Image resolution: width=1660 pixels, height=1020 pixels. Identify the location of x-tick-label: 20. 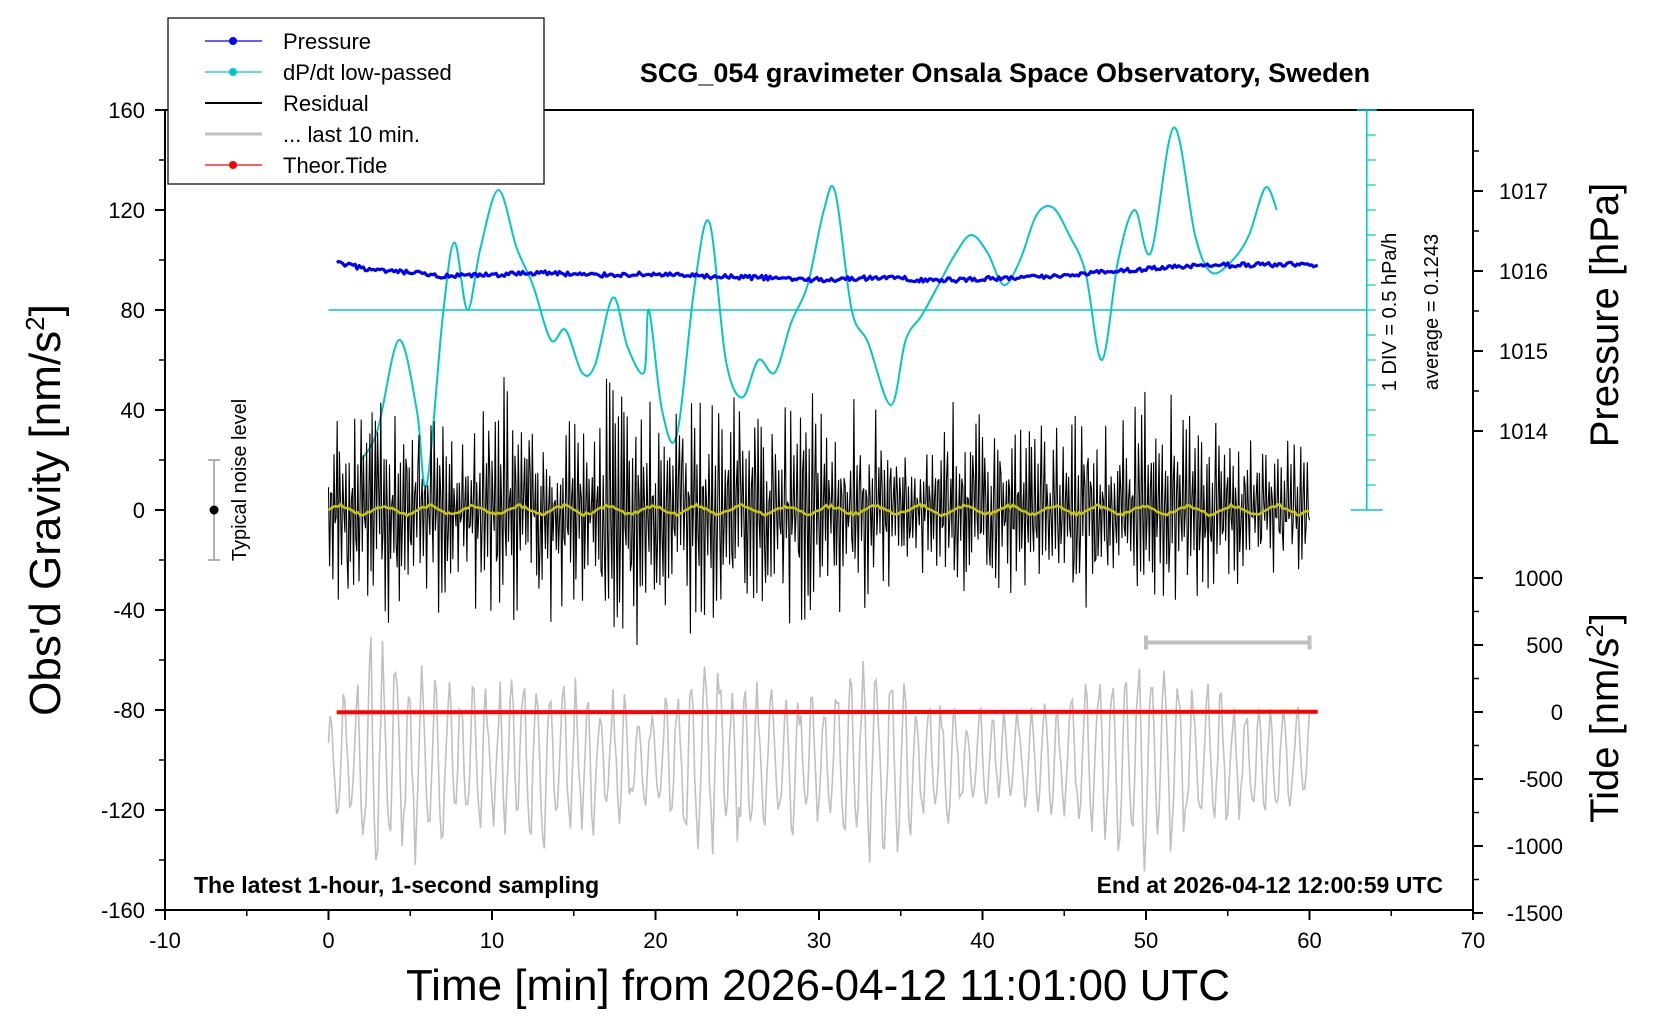
(655, 940).